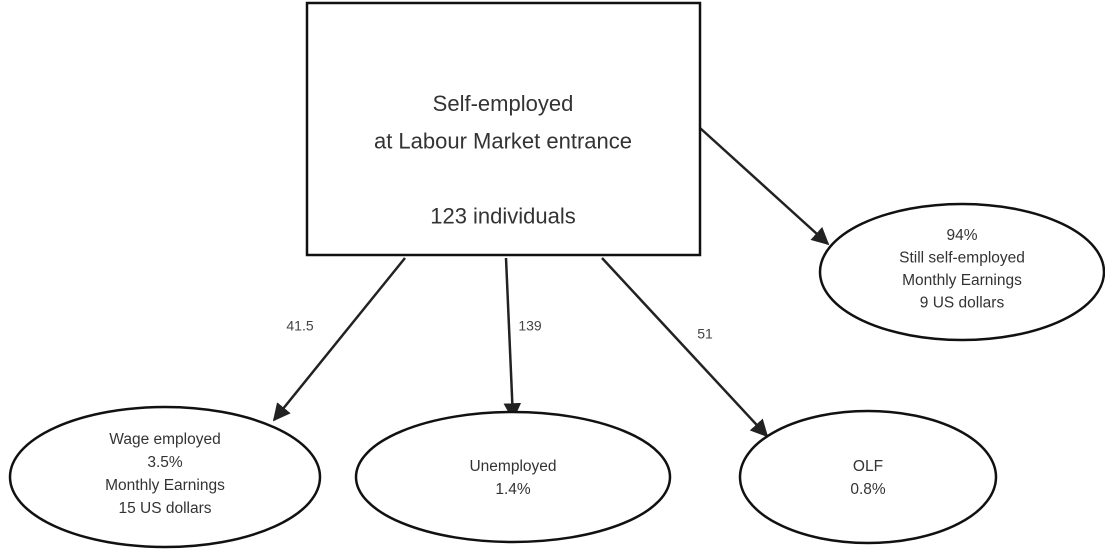 Image resolution: width=1105 pixels, height=552 pixels. What do you see at coordinates (164, 439) in the screenshot?
I see `node-text: Wage employed` at bounding box center [164, 439].